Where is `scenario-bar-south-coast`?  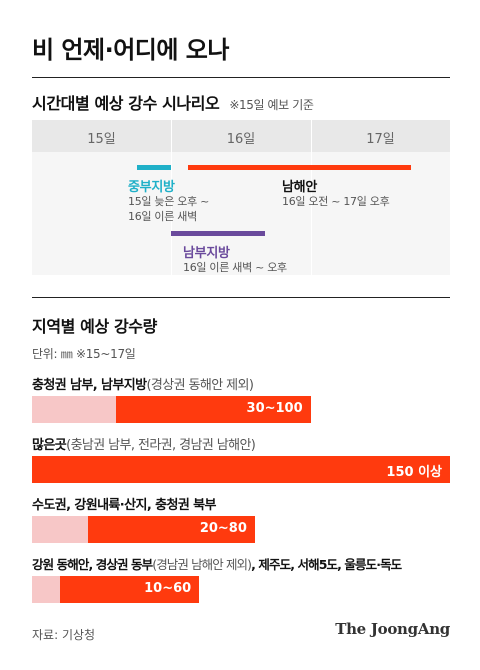 scenario-bar-south-coast is located at coordinates (299, 167).